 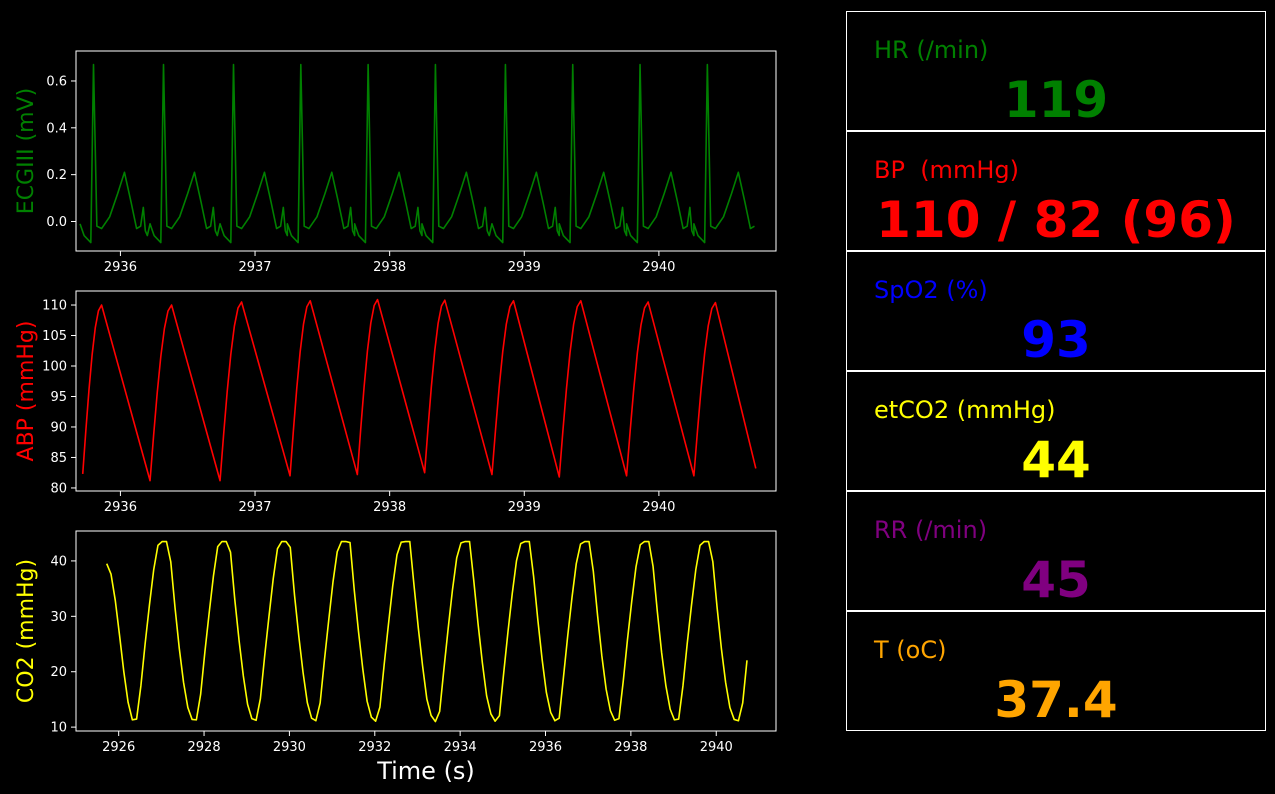 I want to click on ecg-xtick-label: 2940, so click(x=658, y=267).